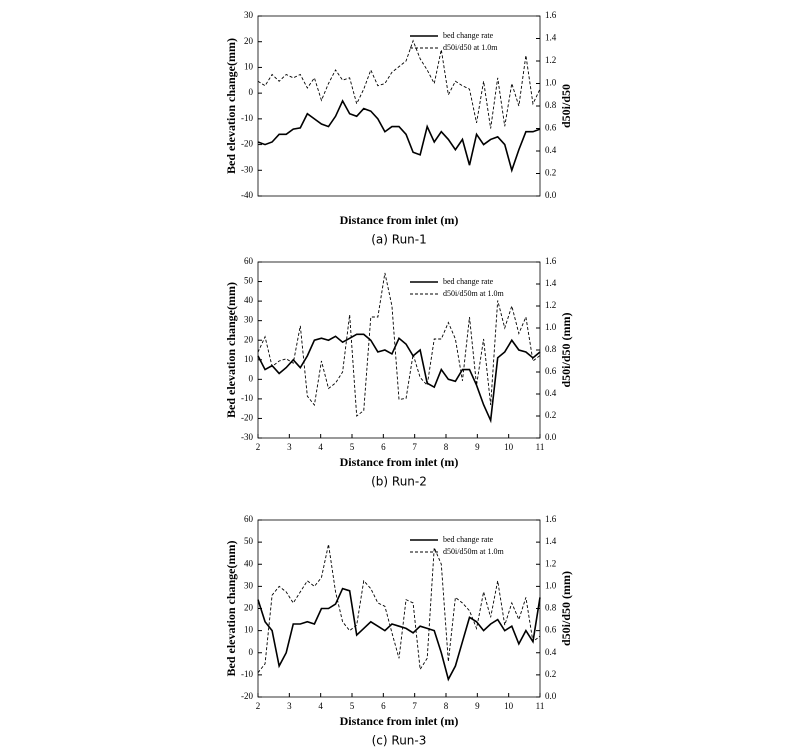  What do you see at coordinates (399, 482) in the screenshot?
I see `caption: (b) Run-2` at bounding box center [399, 482].